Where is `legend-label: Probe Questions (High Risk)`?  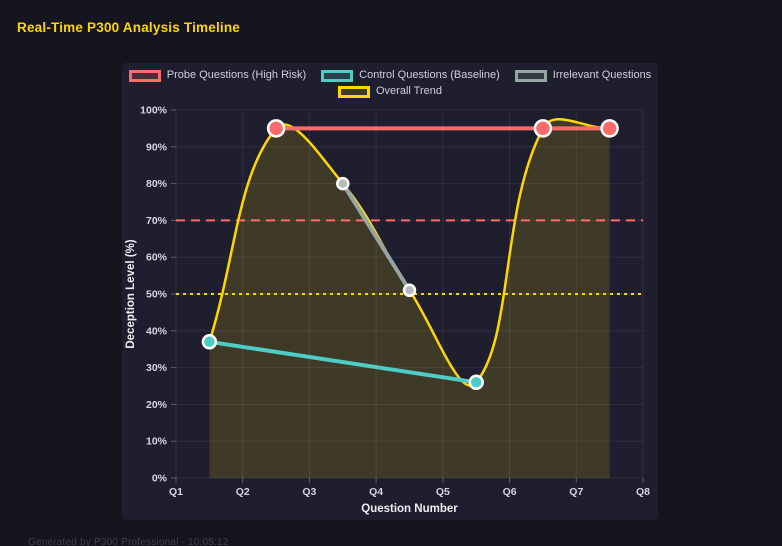 legend-label: Probe Questions (High Risk) is located at coordinates (236, 75).